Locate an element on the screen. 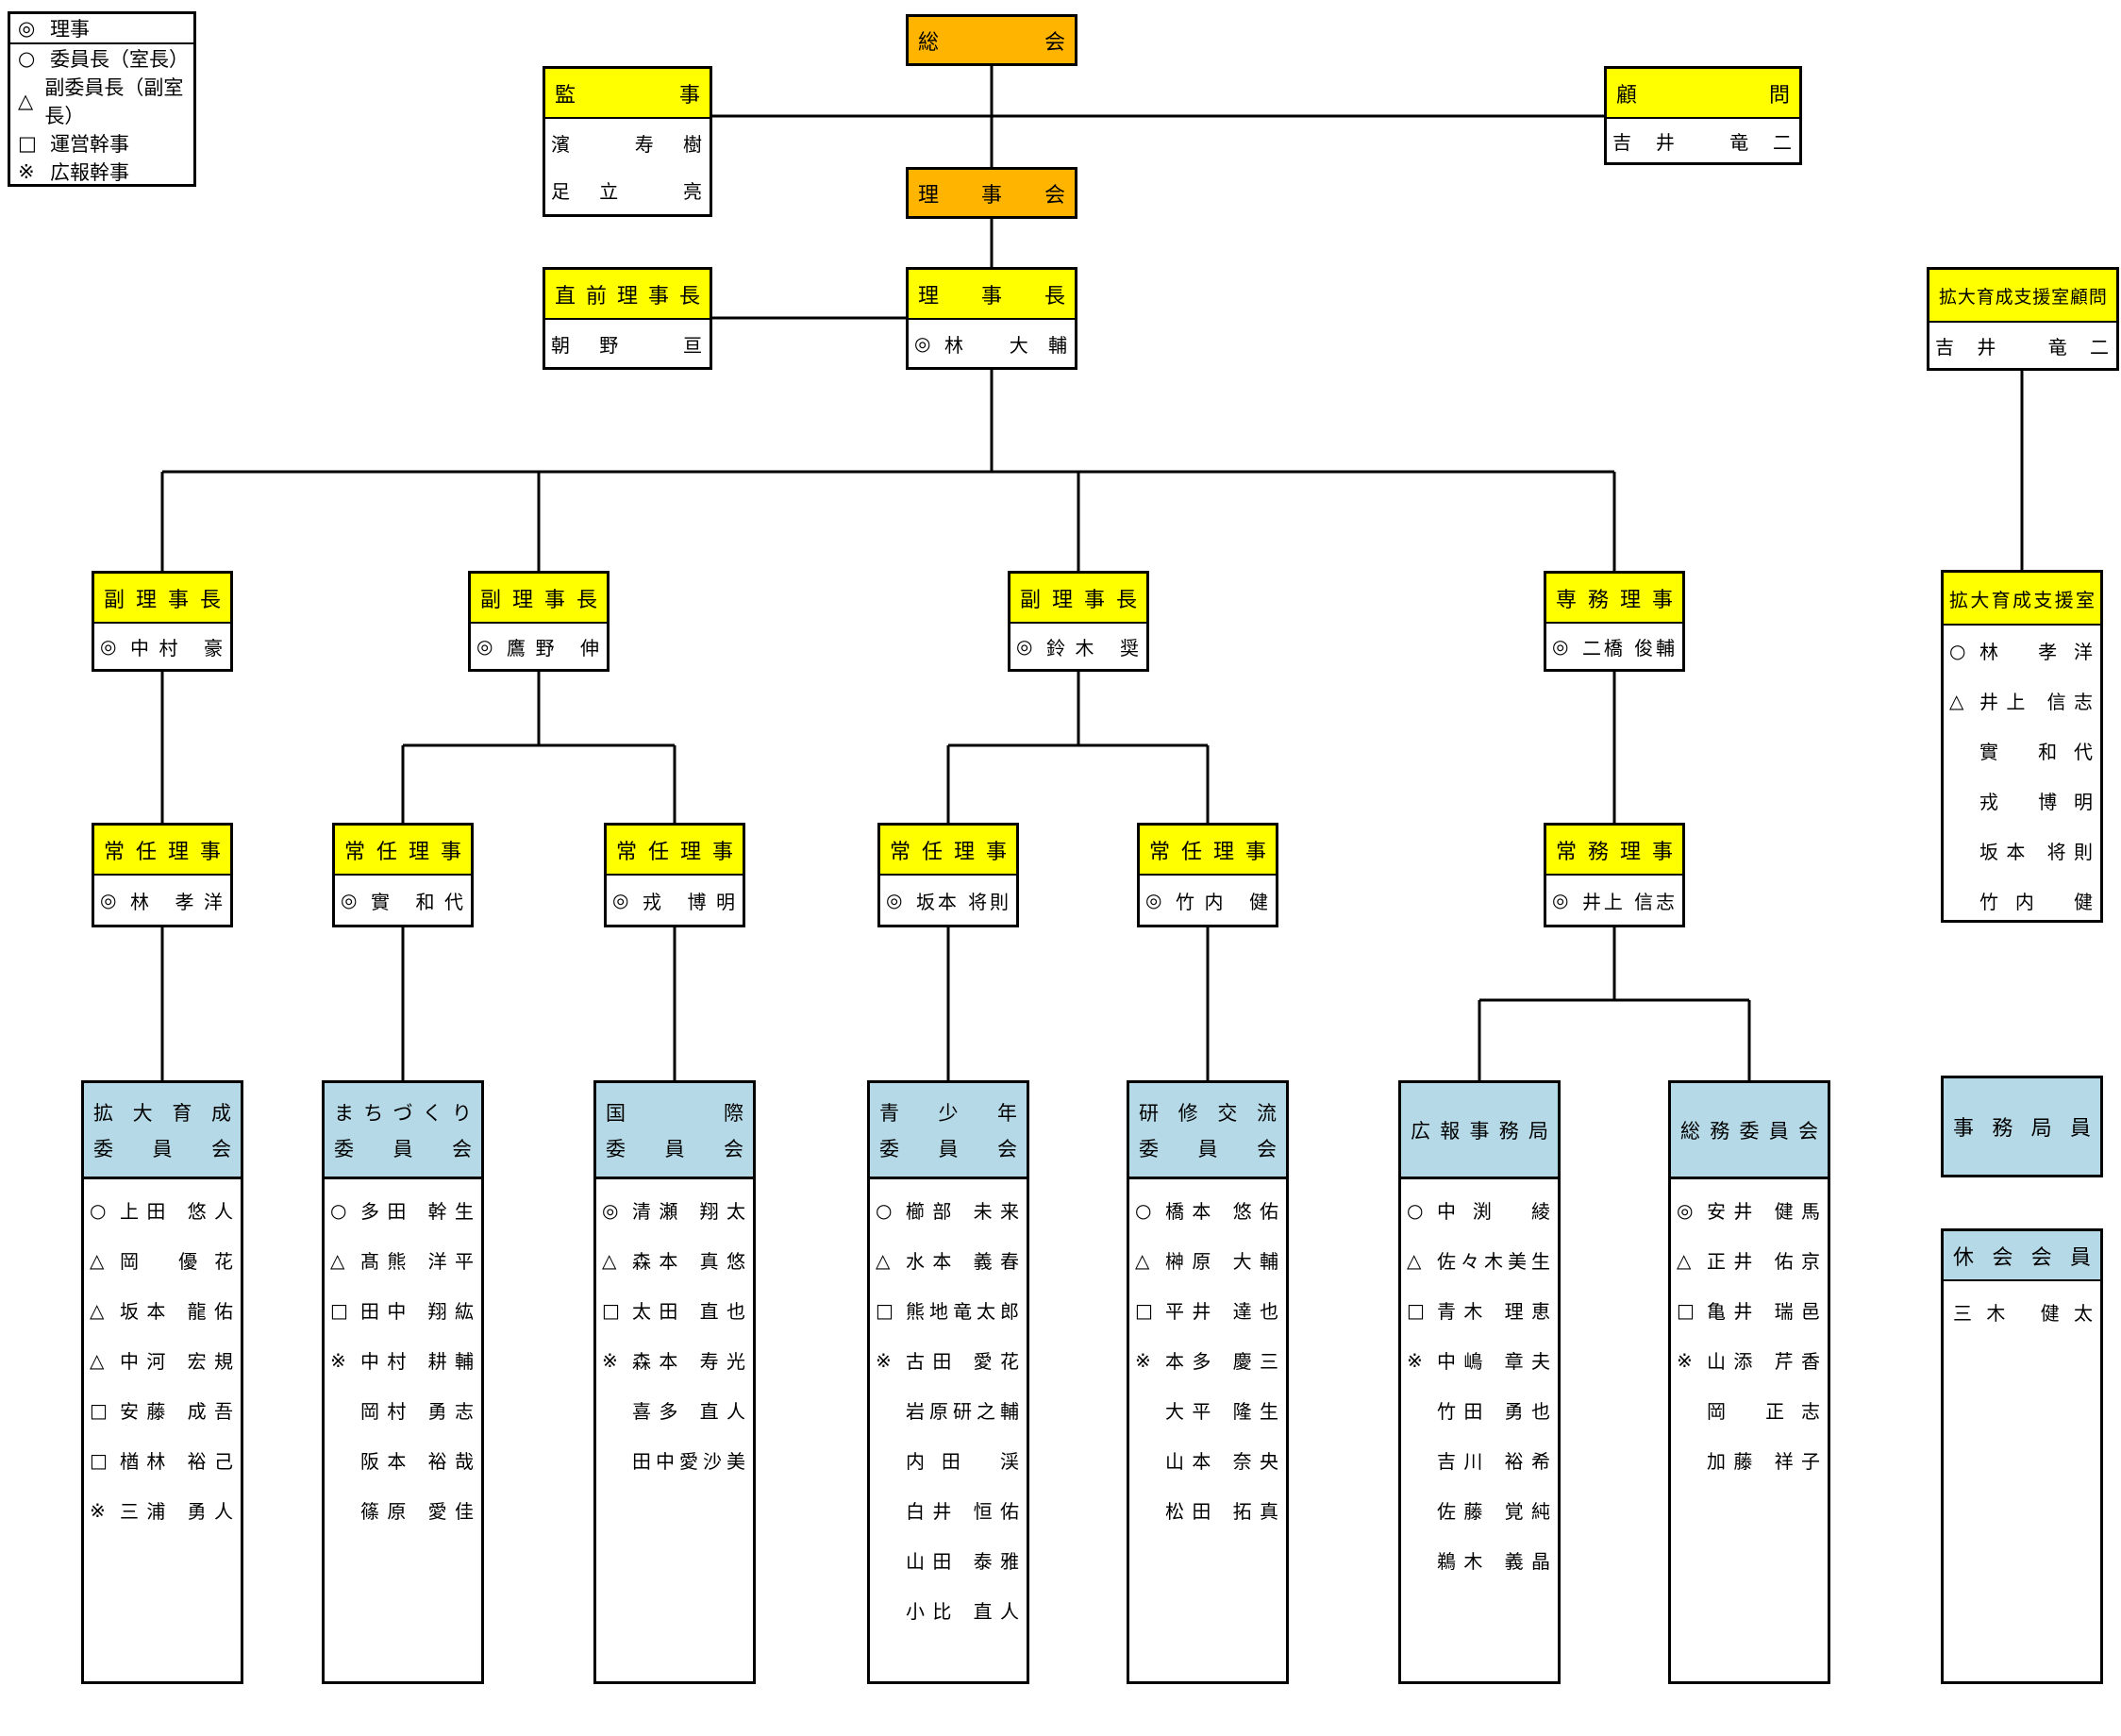  immediate-past-president-title: 直前理事長 is located at coordinates (628, 295).